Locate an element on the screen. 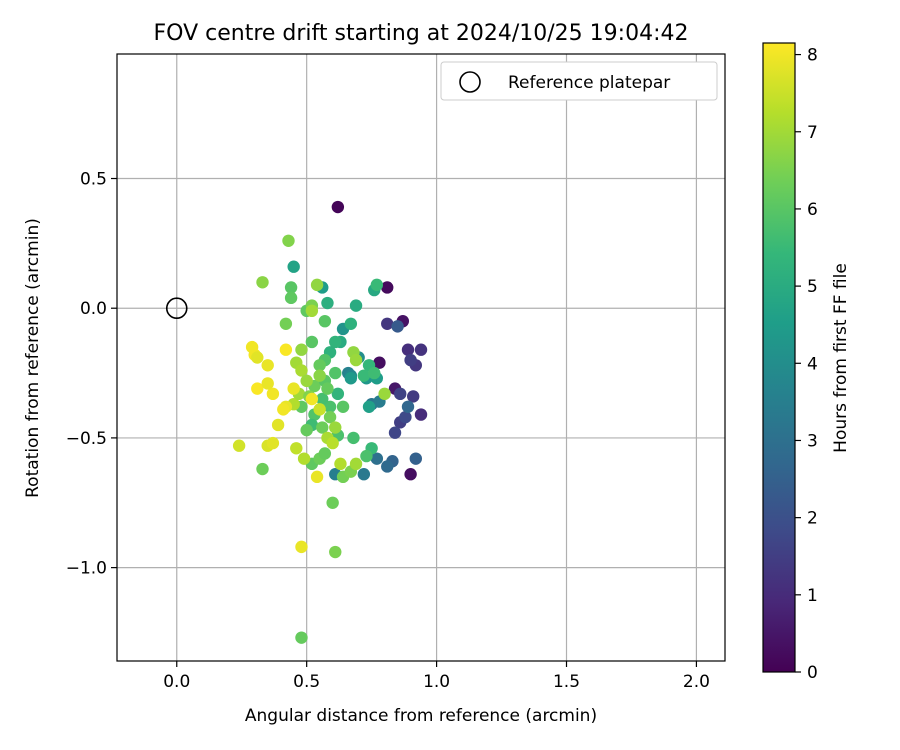 Image resolution: width=900 pixels, height=750 pixels. legend: Reference platepar is located at coordinates (579, 81).